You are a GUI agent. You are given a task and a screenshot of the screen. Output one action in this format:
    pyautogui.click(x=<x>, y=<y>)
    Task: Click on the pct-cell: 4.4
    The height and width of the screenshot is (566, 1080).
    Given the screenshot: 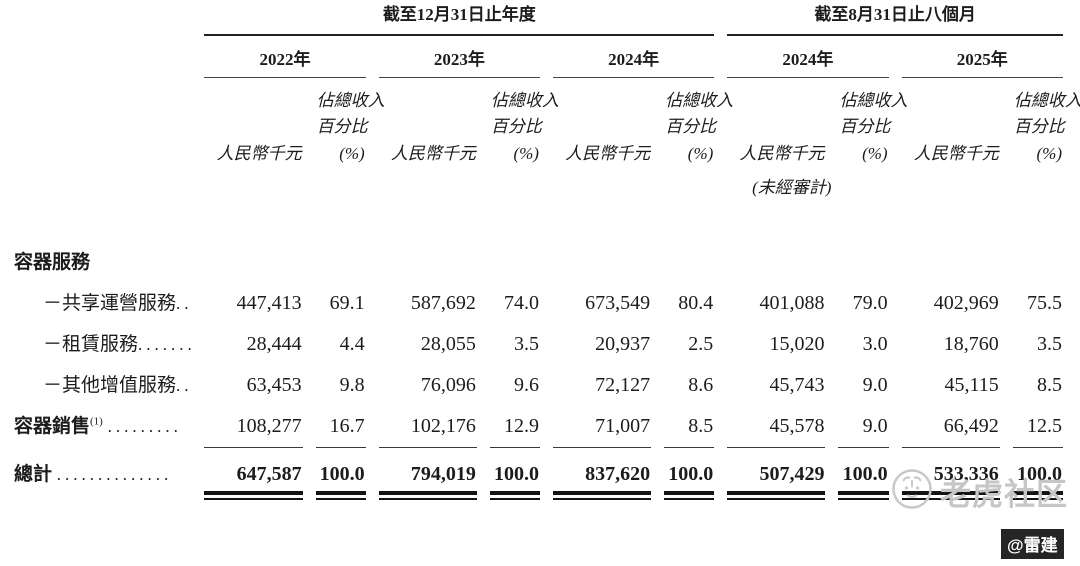 What is the action you would take?
    pyautogui.click(x=352, y=343)
    